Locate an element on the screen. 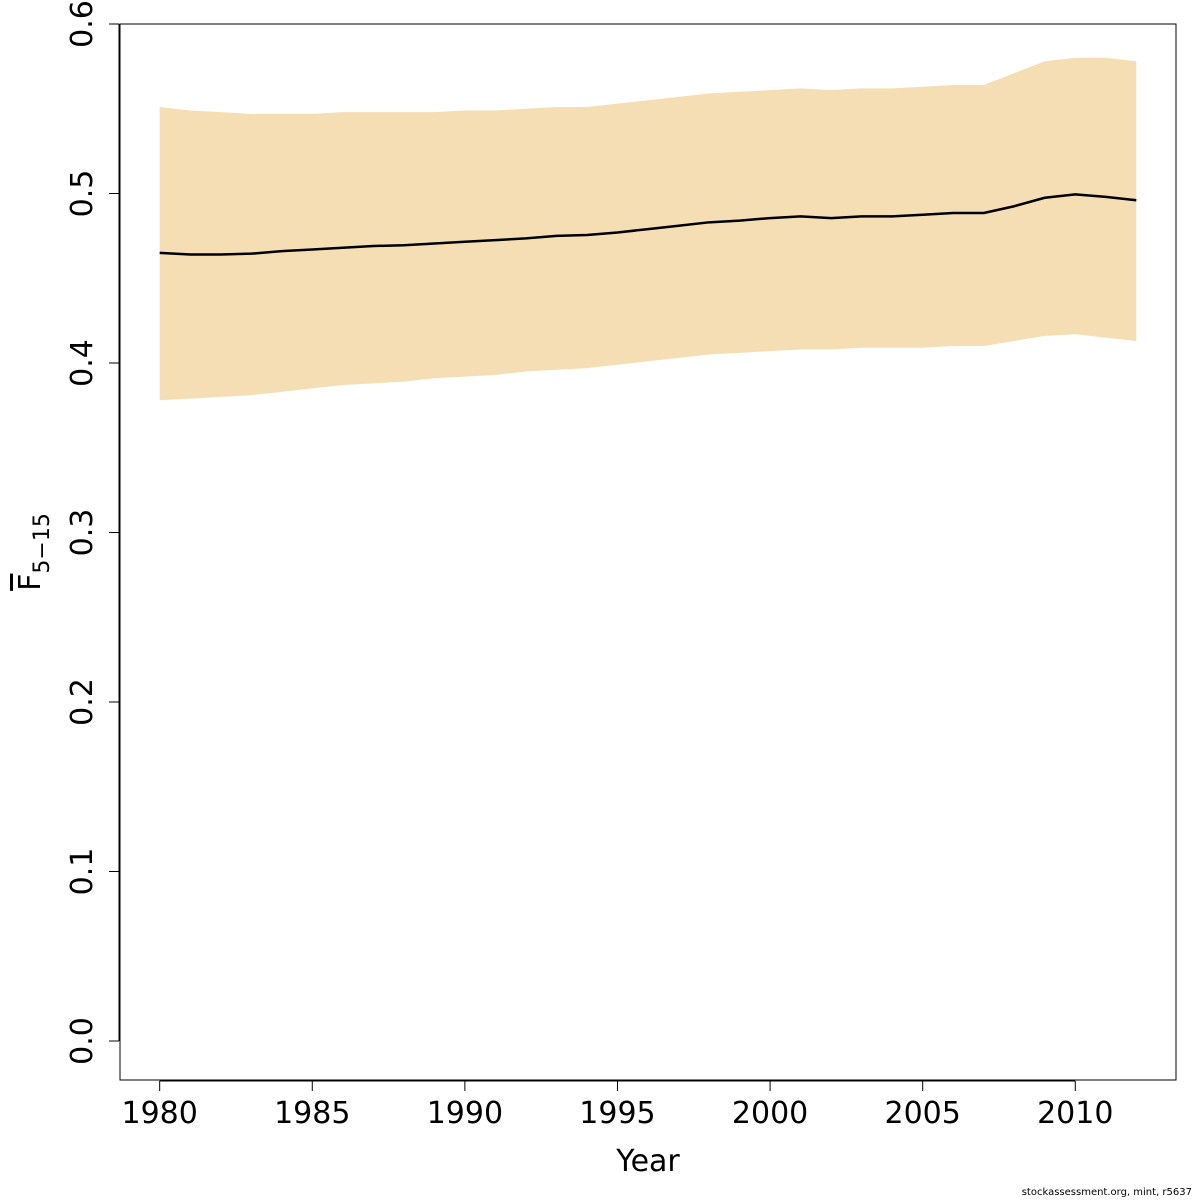  y-tick-label: 0.2 is located at coordinates (82, 702).